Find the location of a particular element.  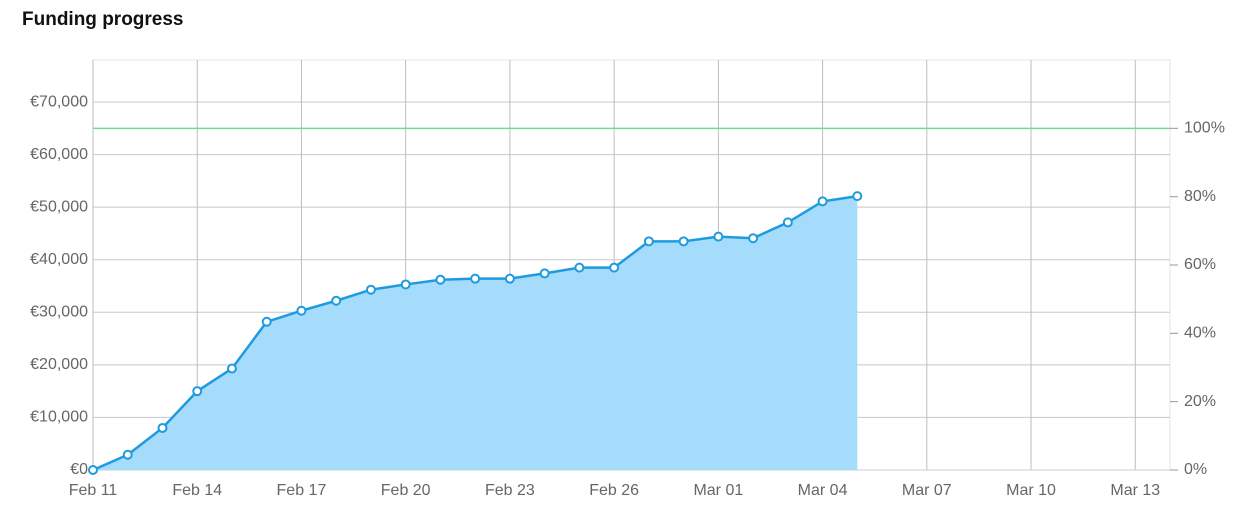

x-tick-label: Mar 13 is located at coordinates (1135, 490).